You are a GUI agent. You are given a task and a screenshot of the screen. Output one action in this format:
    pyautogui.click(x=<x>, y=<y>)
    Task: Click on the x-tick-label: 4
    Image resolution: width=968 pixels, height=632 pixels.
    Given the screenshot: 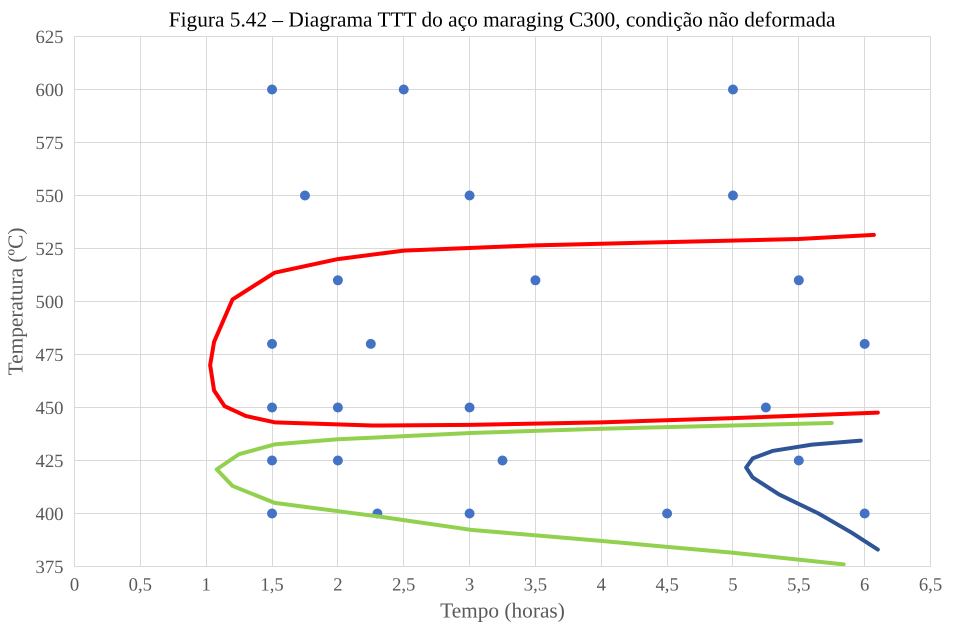 What is the action you would take?
    pyautogui.click(x=601, y=585)
    